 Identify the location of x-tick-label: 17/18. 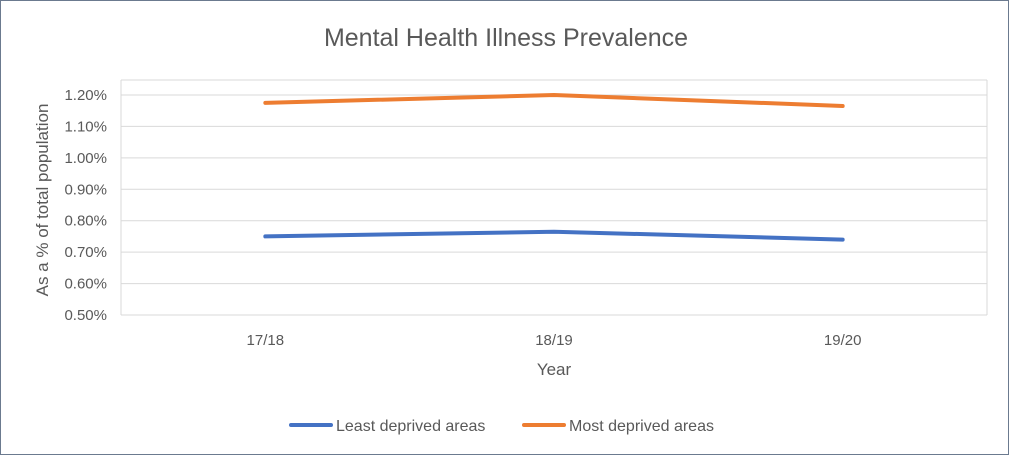
(266, 340).